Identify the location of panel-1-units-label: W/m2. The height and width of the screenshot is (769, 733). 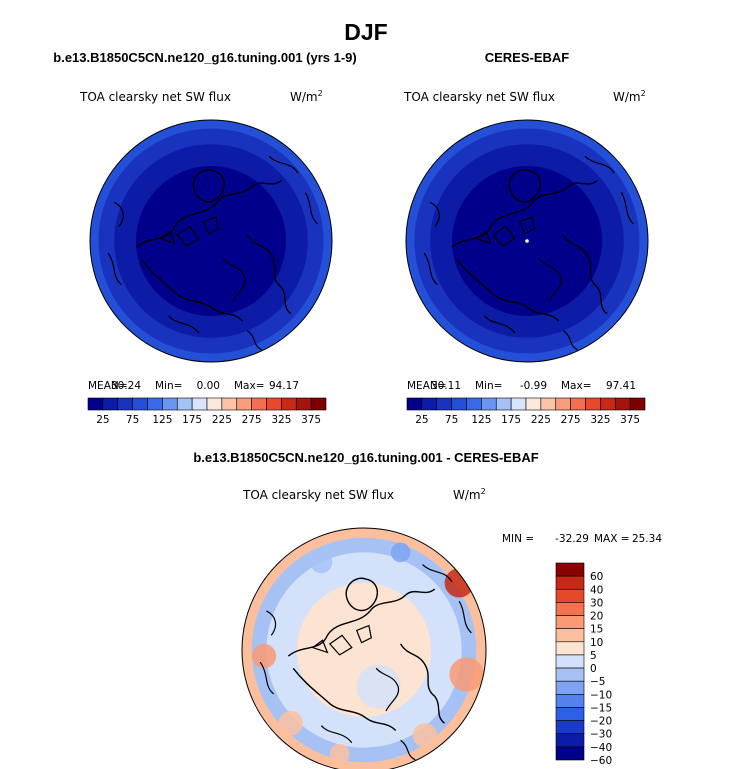
(306, 96).